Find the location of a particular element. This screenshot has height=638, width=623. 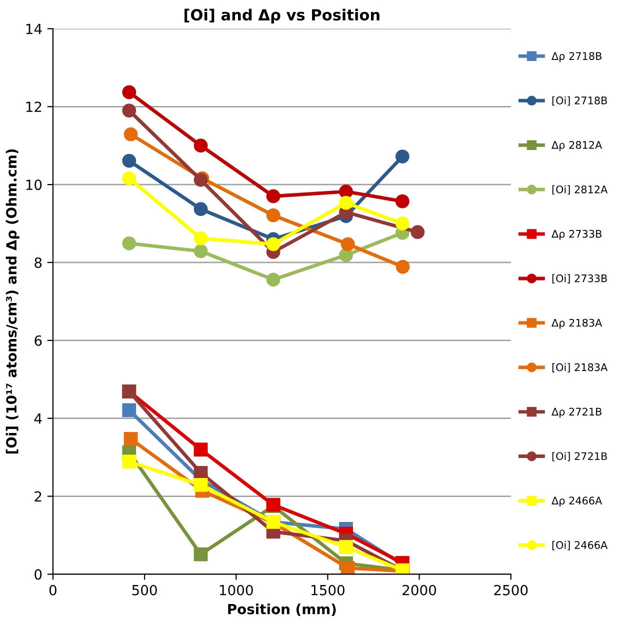

x-tick-label: 0 is located at coordinates (52, 590).